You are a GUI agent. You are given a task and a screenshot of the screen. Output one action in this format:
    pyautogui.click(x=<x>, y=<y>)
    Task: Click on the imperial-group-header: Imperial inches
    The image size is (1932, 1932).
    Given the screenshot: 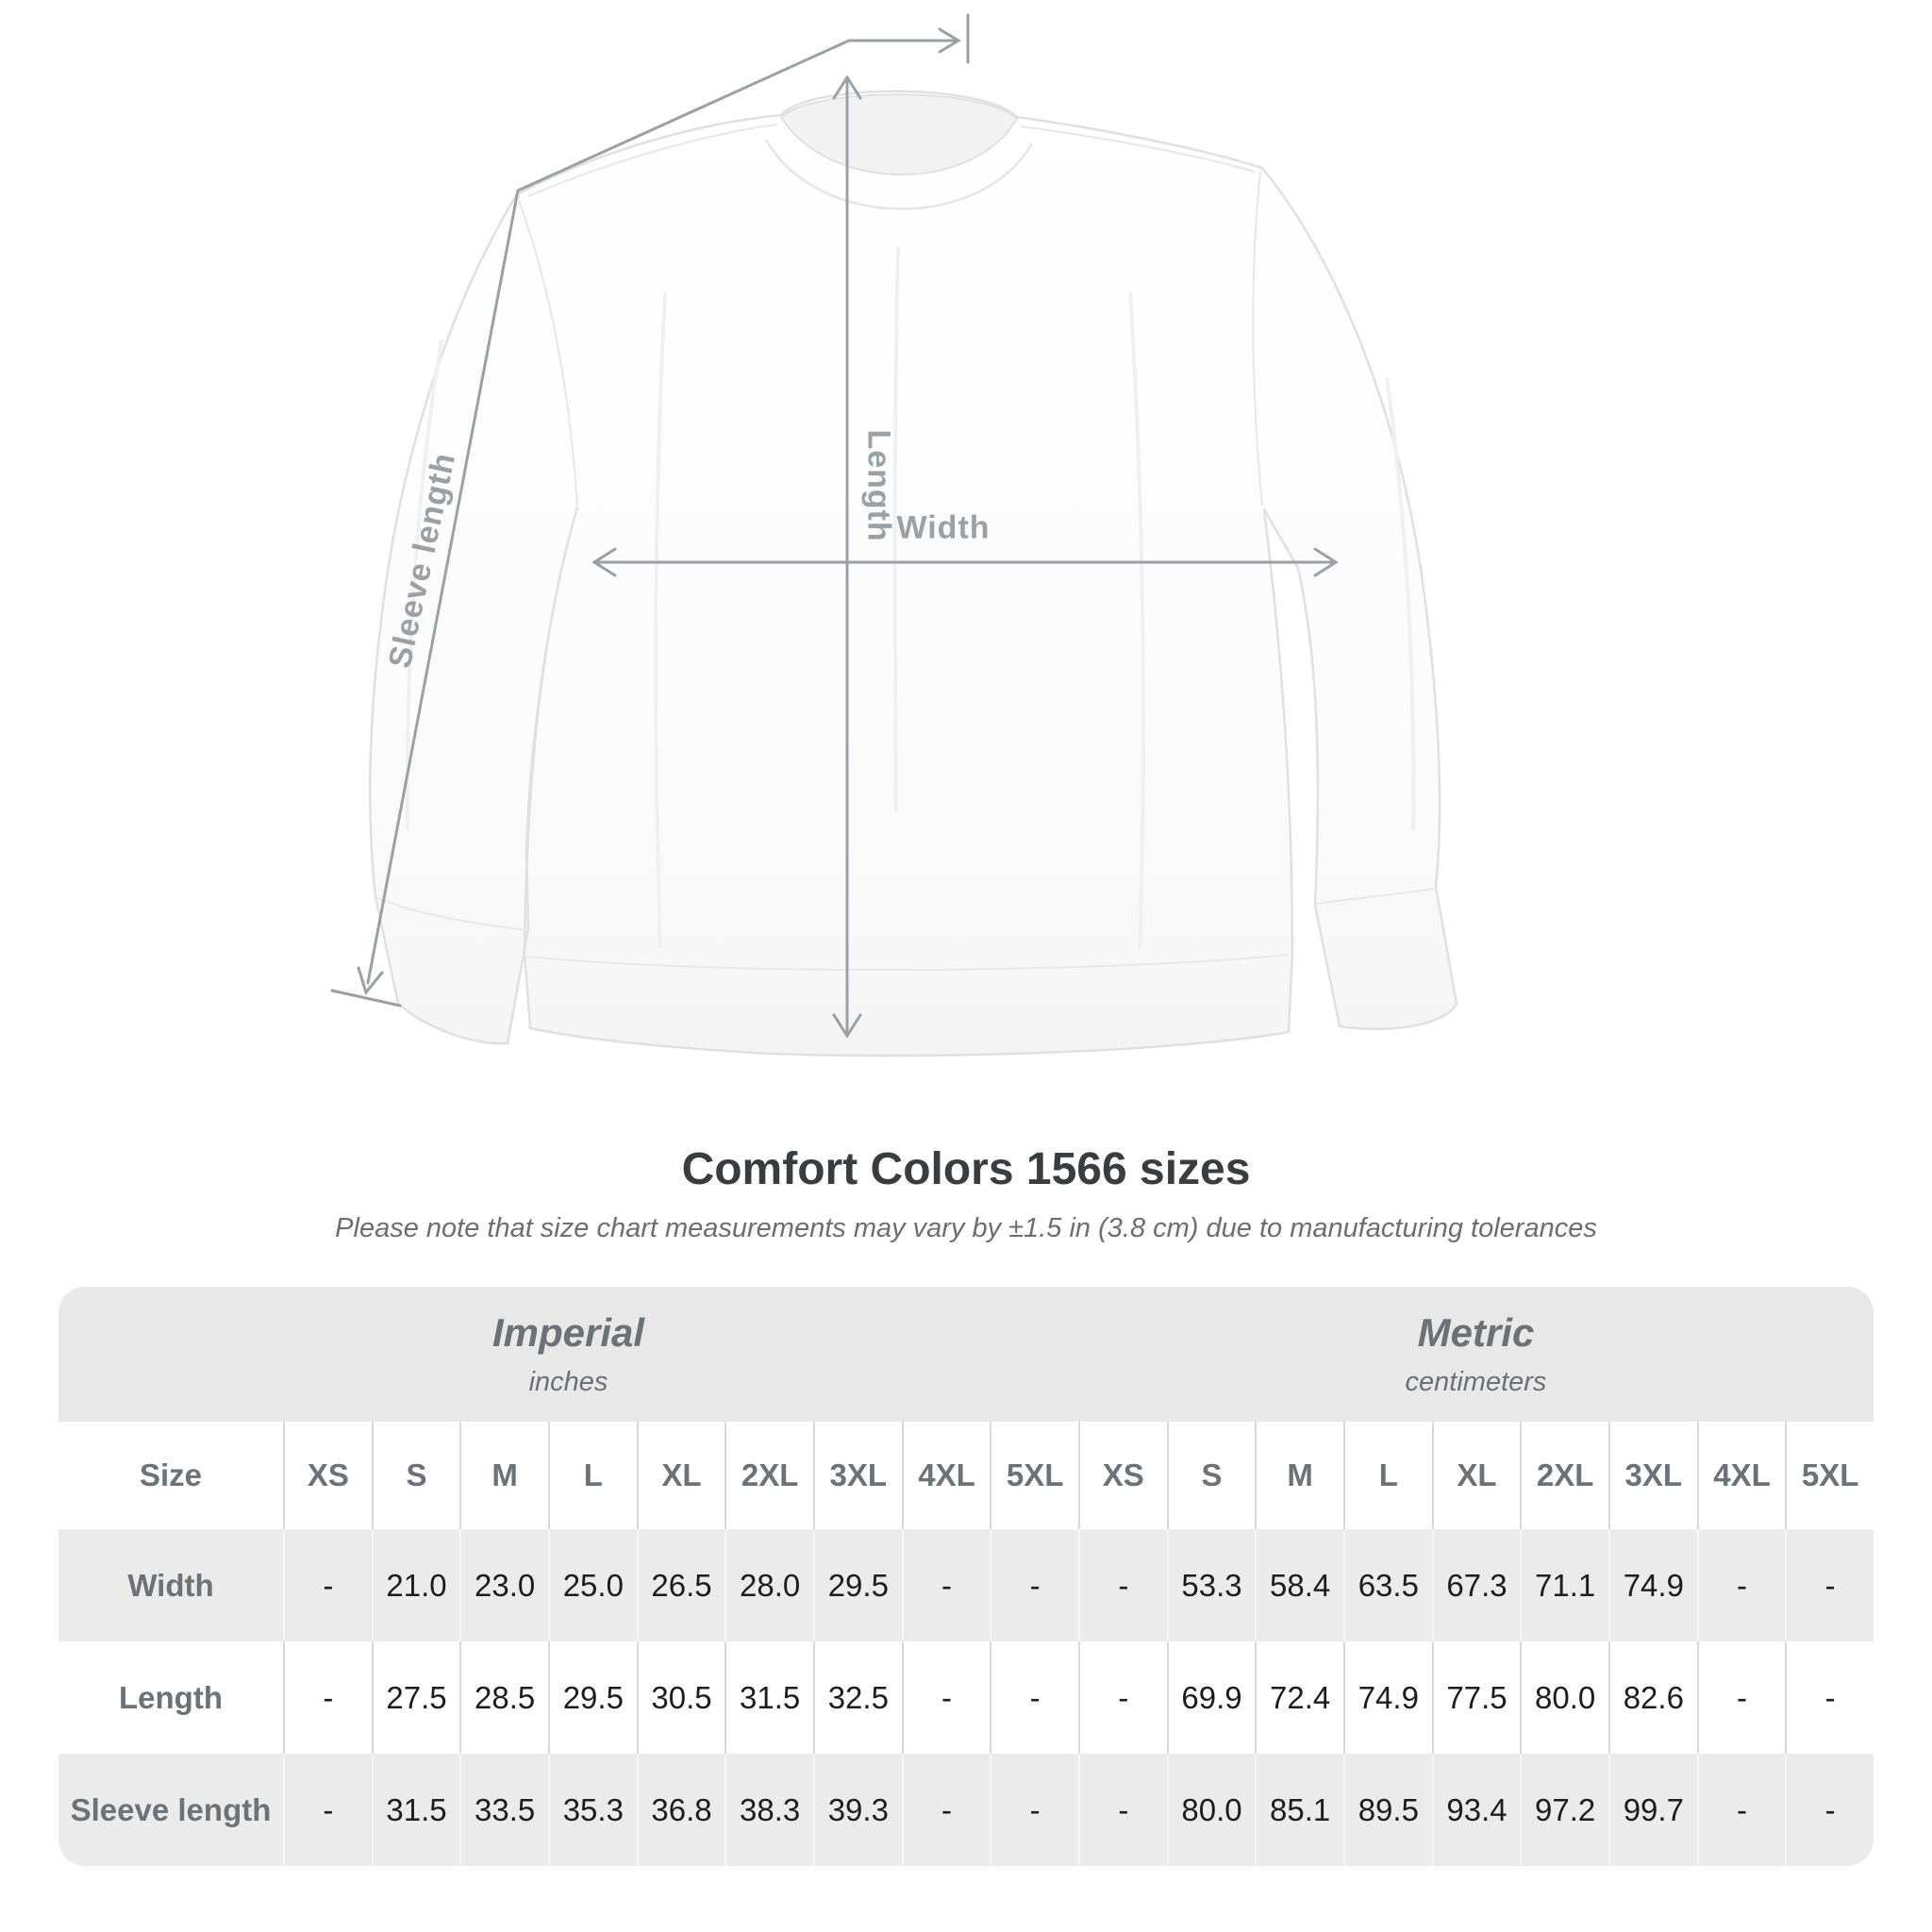 What is the action you would take?
    pyautogui.click(x=568, y=1354)
    